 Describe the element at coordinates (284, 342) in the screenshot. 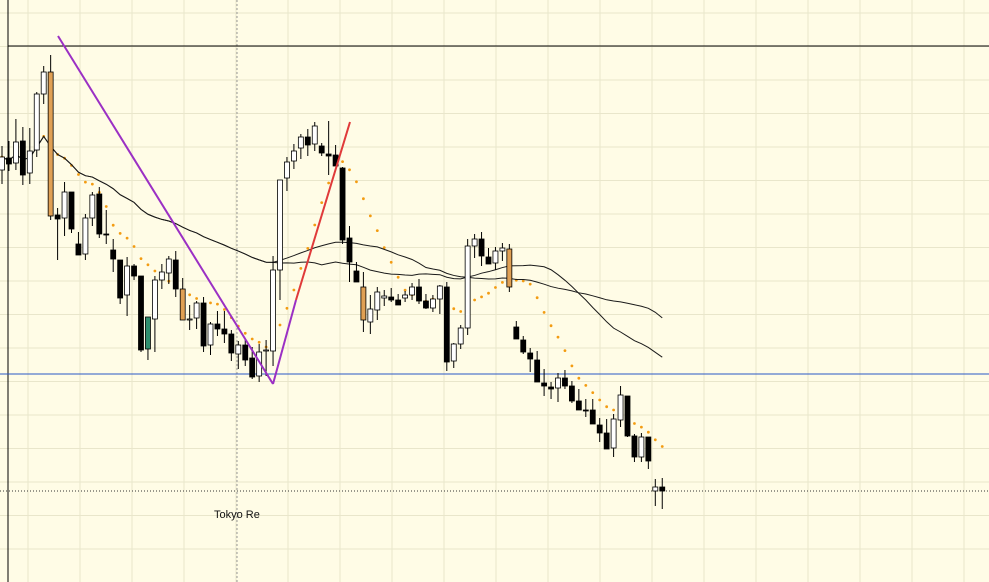

I see `swing-low-connector` at that location.